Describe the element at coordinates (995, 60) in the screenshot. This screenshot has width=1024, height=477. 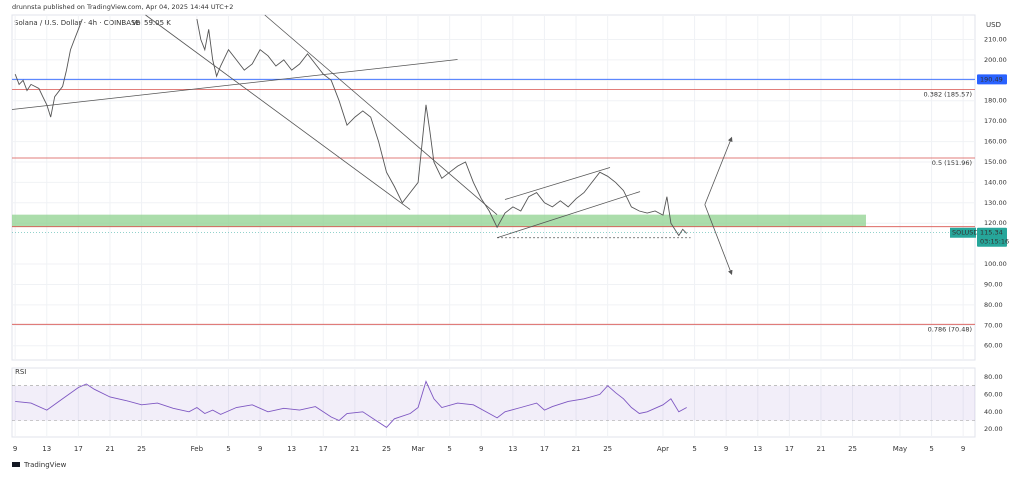
I see `y-tick-label: 200.00` at that location.